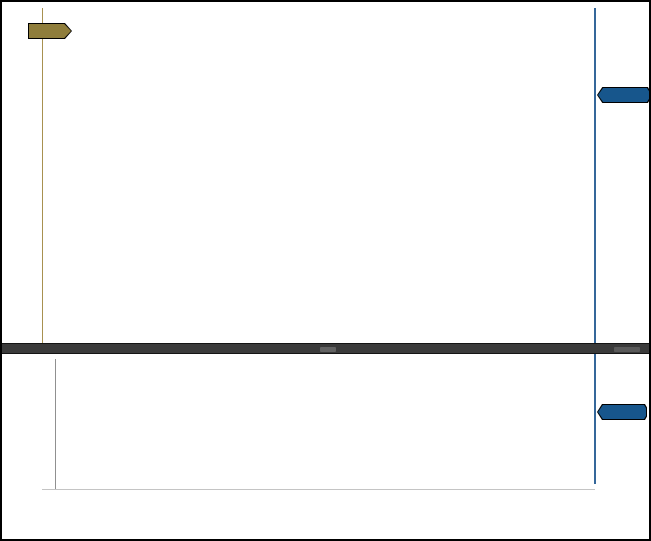 The width and height of the screenshot is (651, 541). Describe the element at coordinates (595, 175) in the screenshot. I see `silver-right-axis-line` at that location.